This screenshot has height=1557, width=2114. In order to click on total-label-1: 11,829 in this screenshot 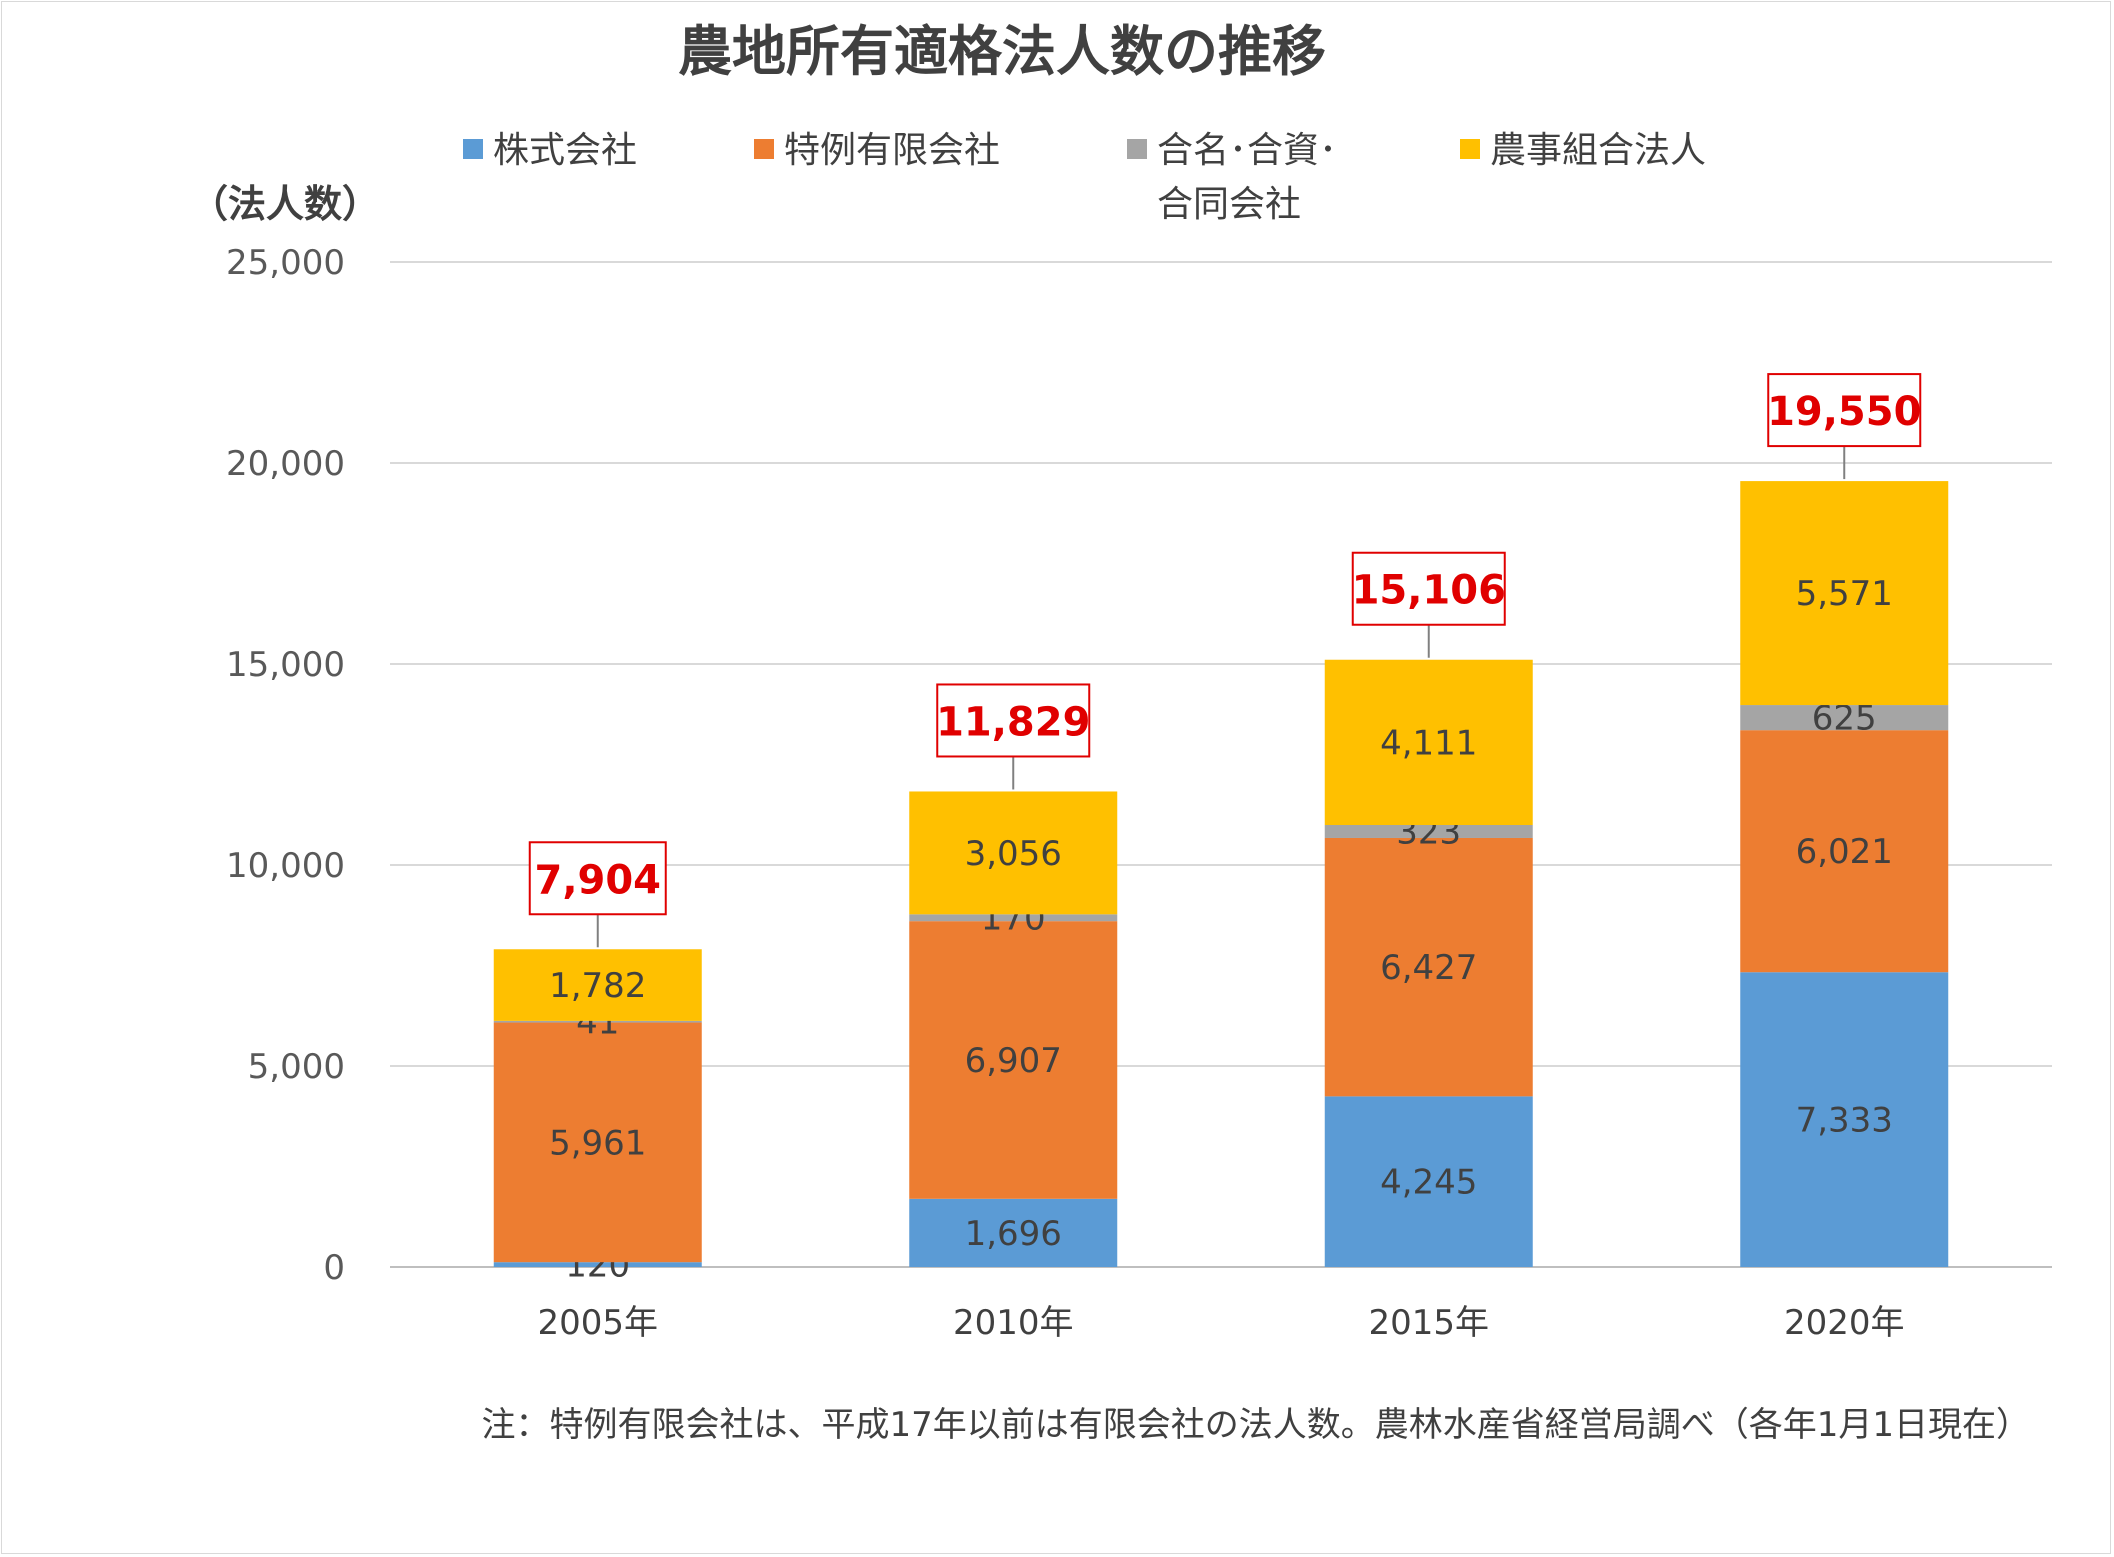, I will do `click(1013, 722)`.